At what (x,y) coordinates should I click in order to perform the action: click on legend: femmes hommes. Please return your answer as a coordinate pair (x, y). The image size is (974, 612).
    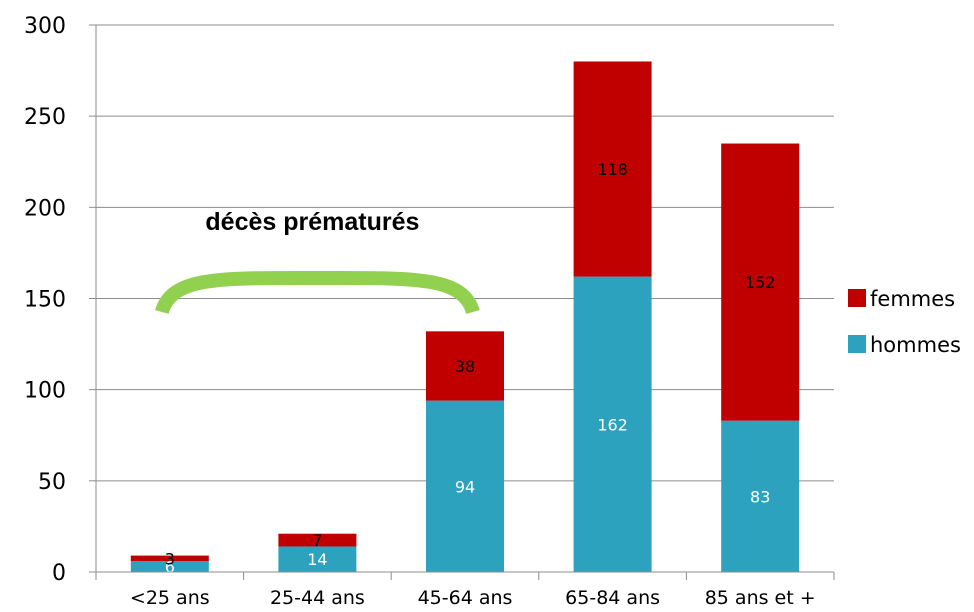
    Looking at the image, I should click on (904, 322).